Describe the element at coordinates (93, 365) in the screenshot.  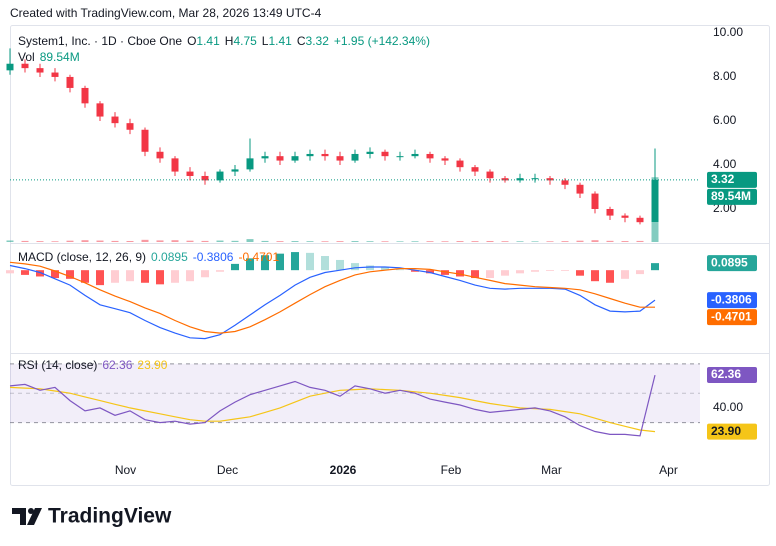
I see `legend: RSI (14, close) 62.36 23.90` at that location.